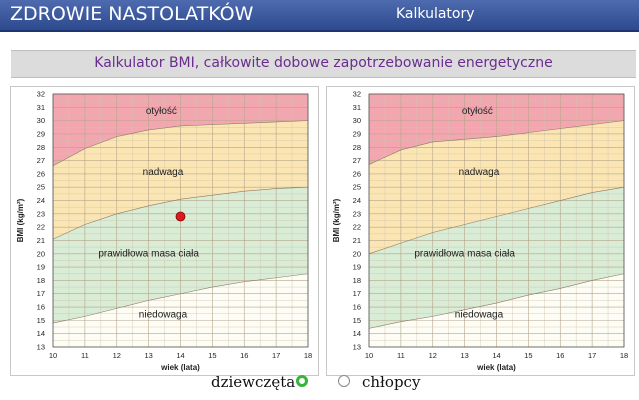 This screenshot has width=639, height=400. I want to click on boys-radio-button, so click(344, 381).